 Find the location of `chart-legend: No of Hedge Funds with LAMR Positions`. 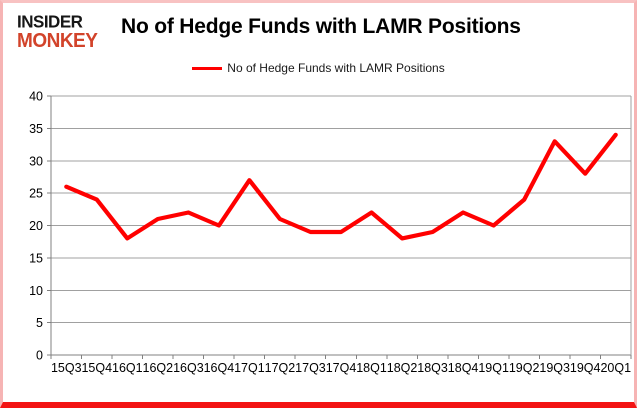

chart-legend: No of Hedge Funds with LAMR Positions is located at coordinates (318, 68).